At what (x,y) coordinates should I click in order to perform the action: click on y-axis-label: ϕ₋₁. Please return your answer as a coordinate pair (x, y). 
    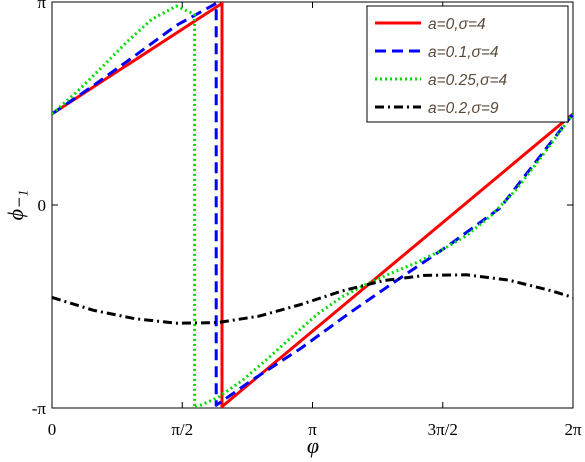
    Looking at the image, I should click on (15, 205).